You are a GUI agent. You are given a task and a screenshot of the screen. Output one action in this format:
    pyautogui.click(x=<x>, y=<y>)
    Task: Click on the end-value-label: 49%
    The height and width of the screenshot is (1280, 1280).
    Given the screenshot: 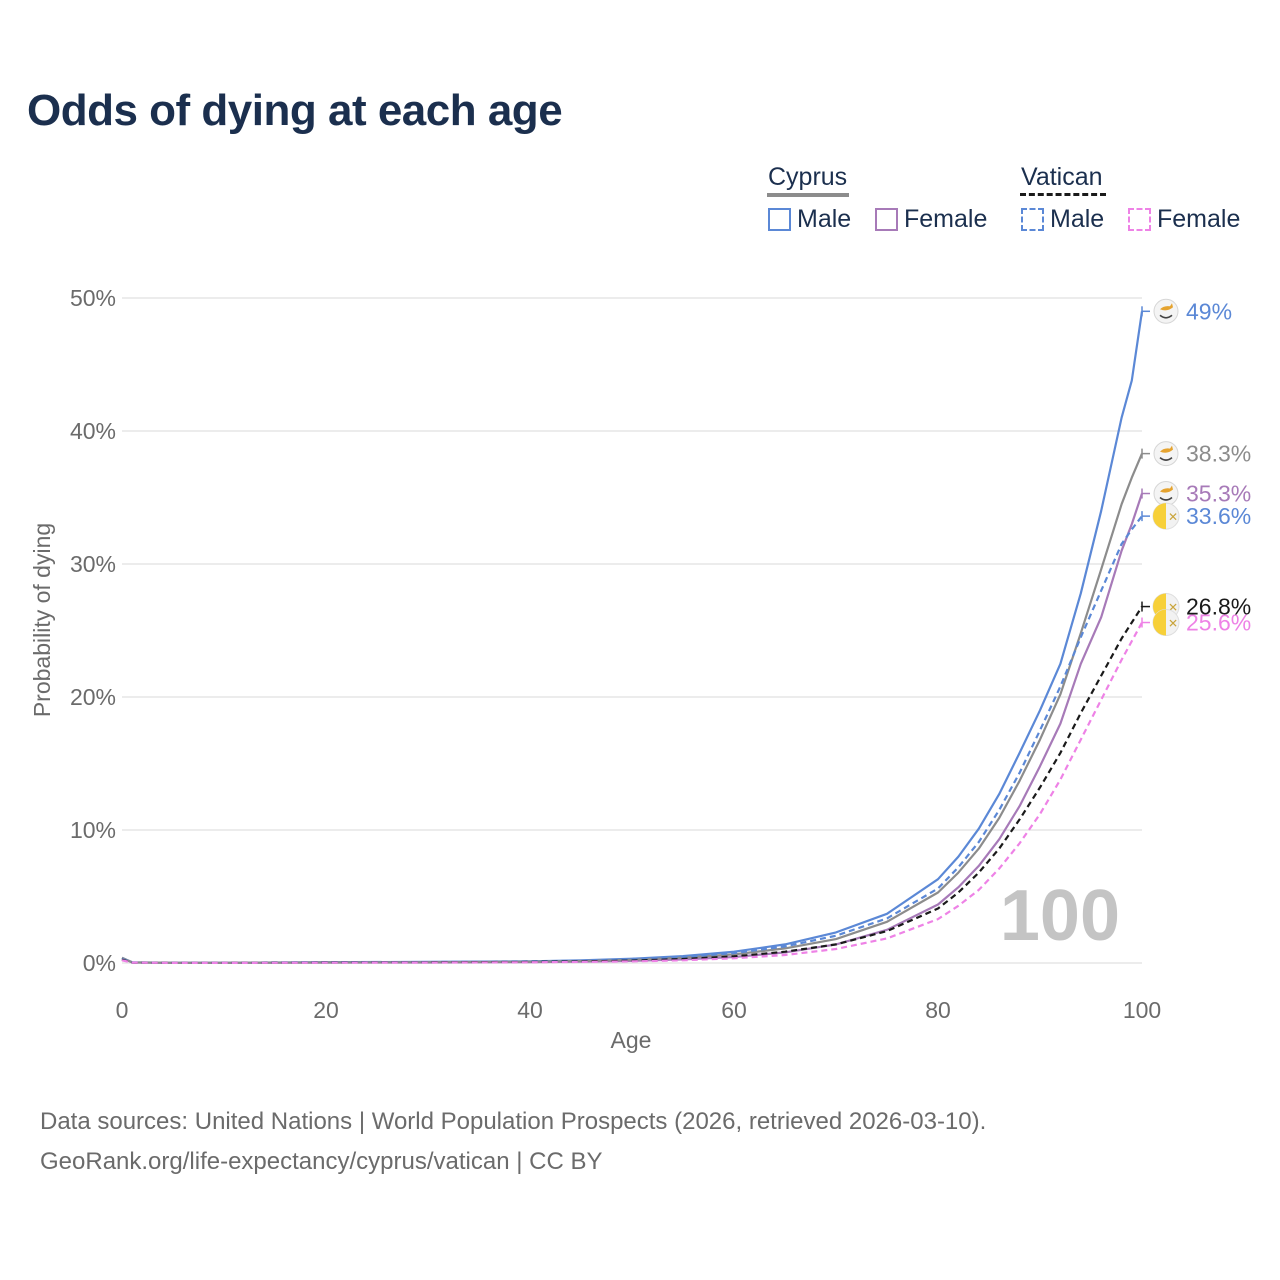 What is the action you would take?
    pyautogui.click(x=1209, y=311)
    